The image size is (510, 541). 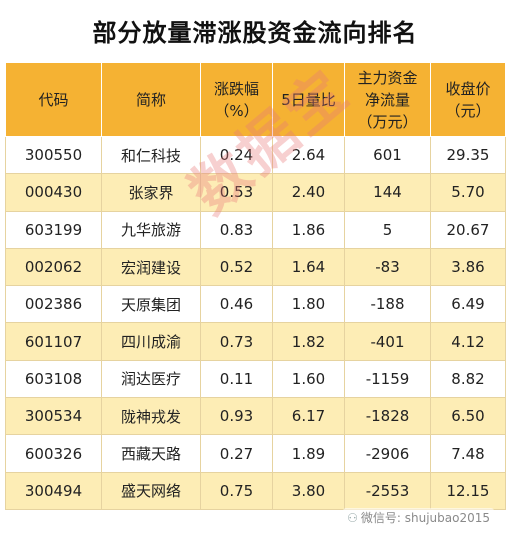 What do you see at coordinates (236, 416) in the screenshot?
I see `cell-change-pct: 0.93` at bounding box center [236, 416].